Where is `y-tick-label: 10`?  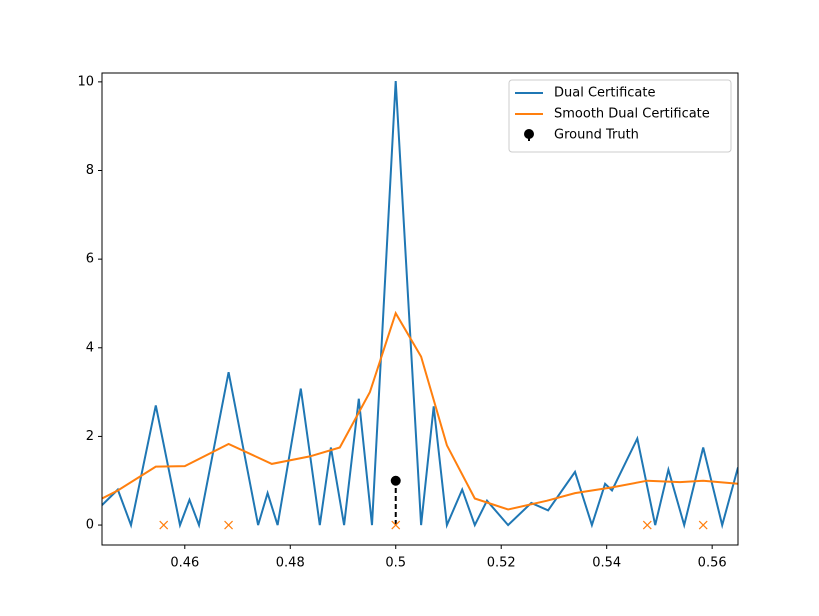 y-tick-label: 10 is located at coordinates (85, 81).